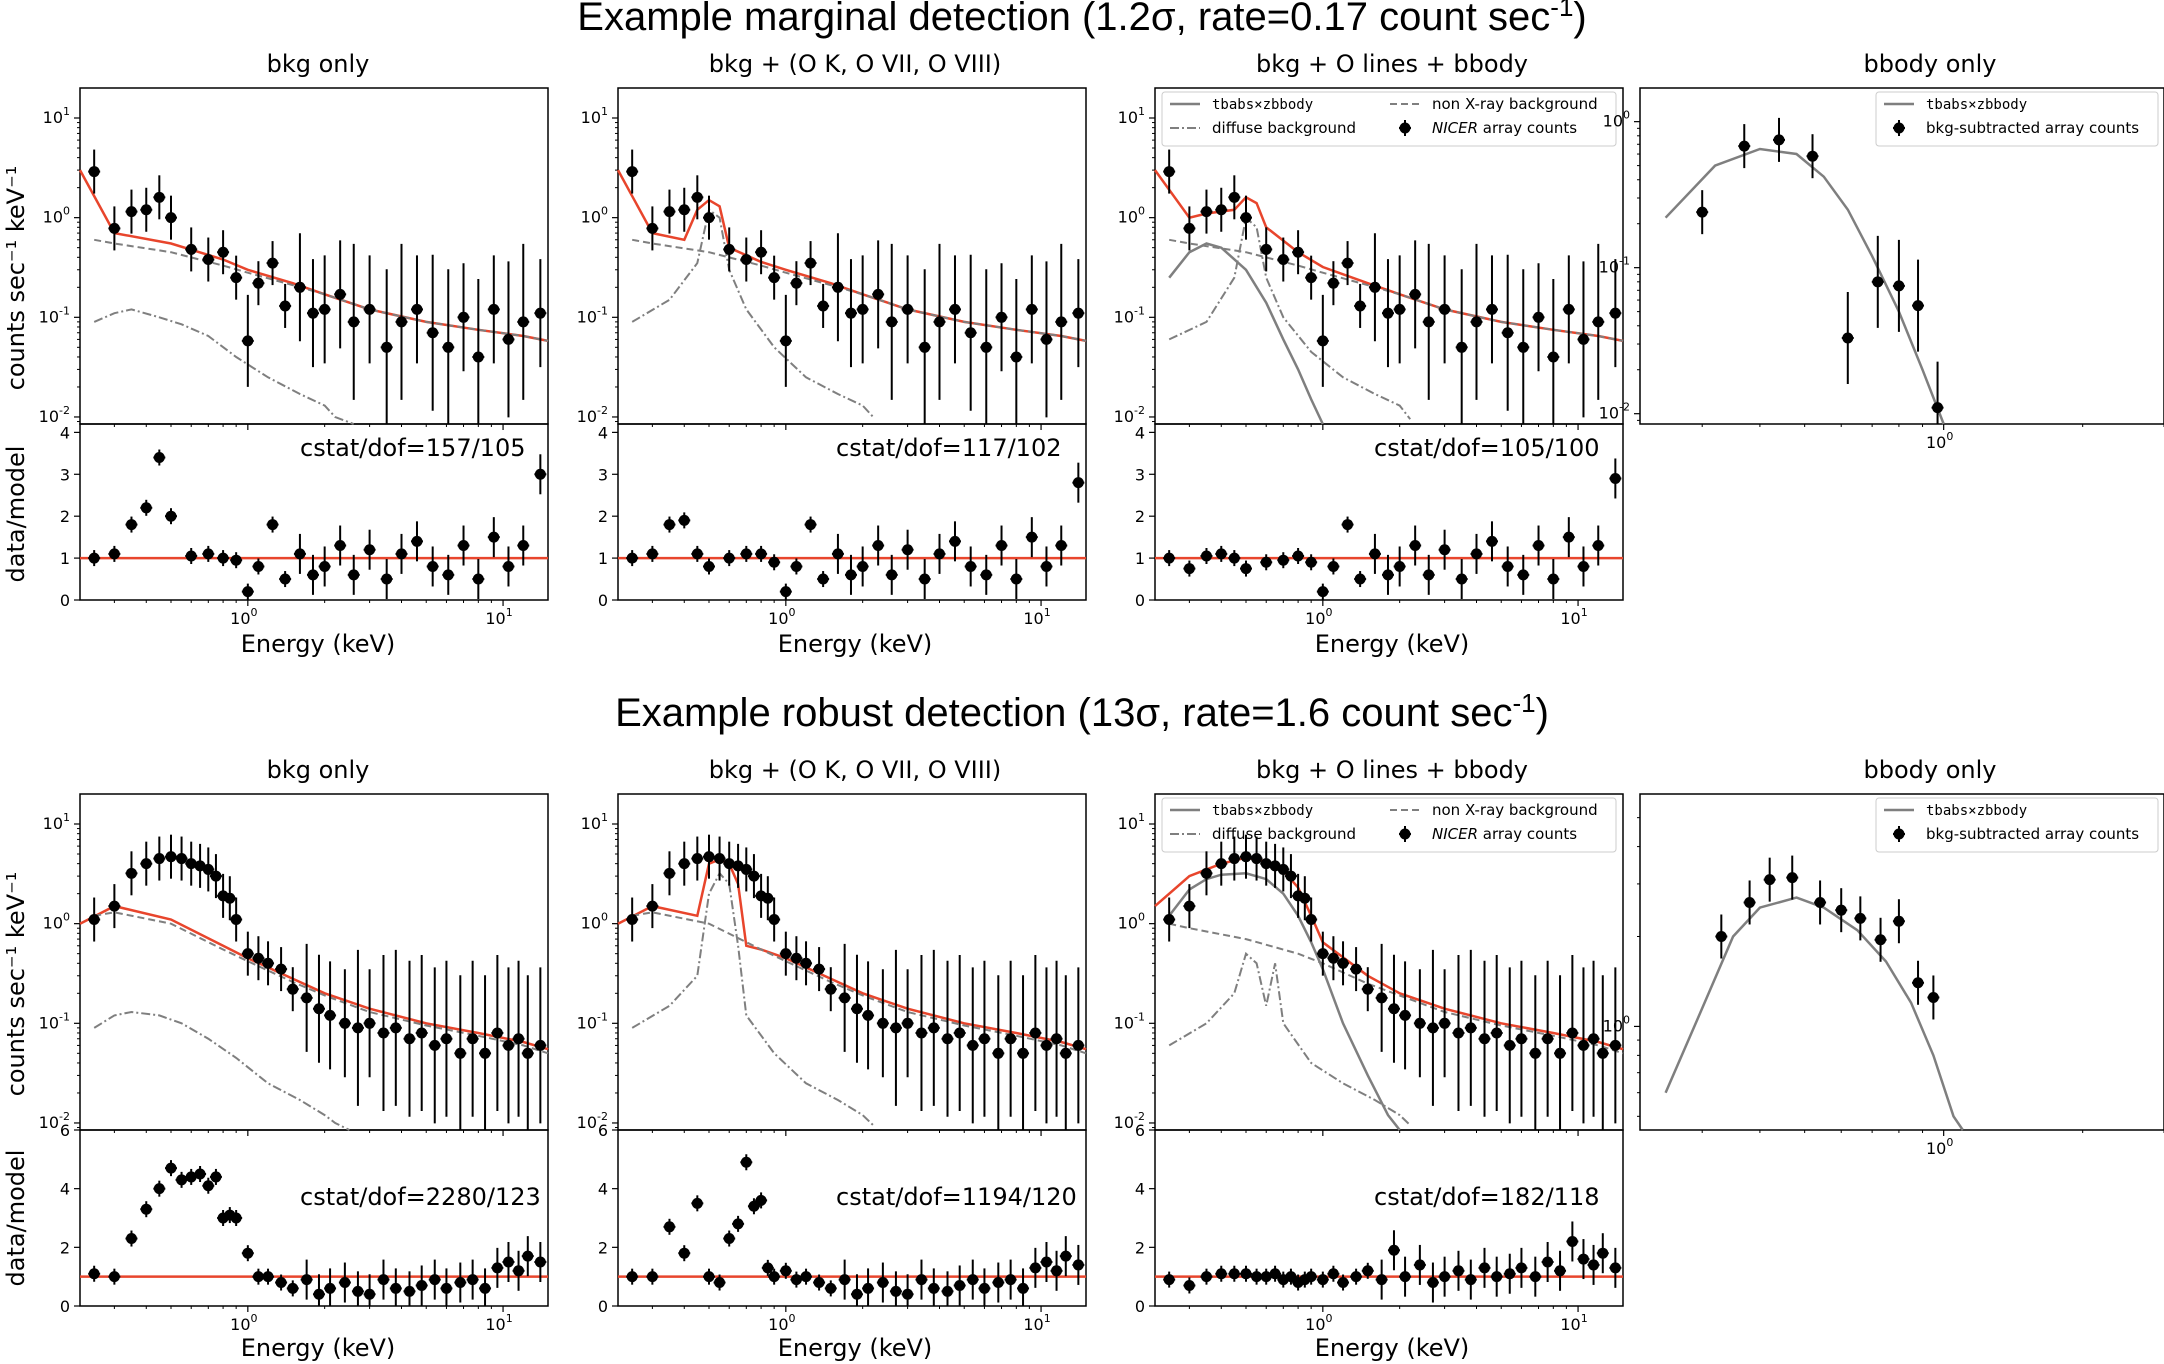 The image size is (2164, 1364). What do you see at coordinates (852, 962) in the screenshot?
I see `spectrum-panel-frame` at bounding box center [852, 962].